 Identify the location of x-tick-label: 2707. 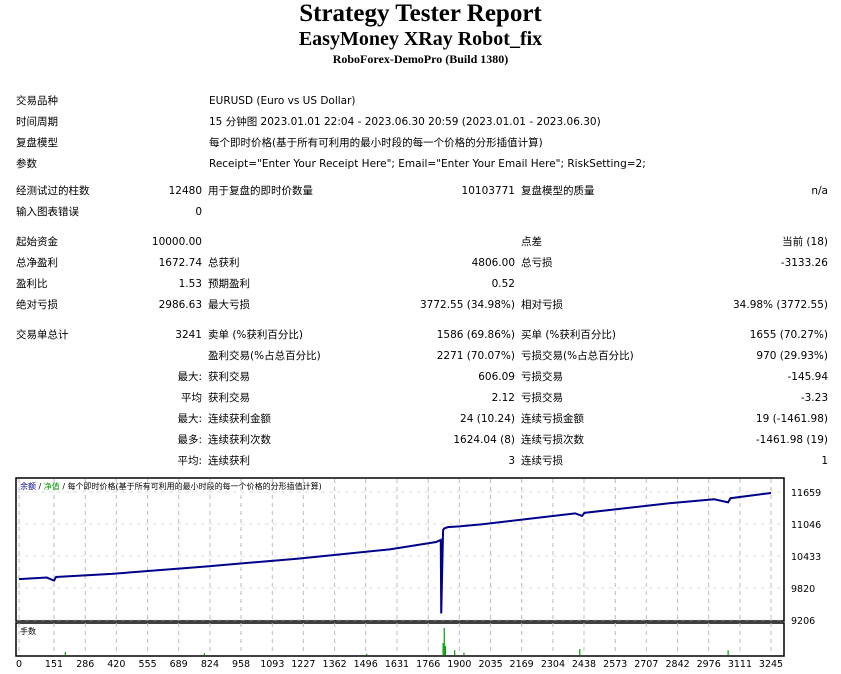
(646, 664).